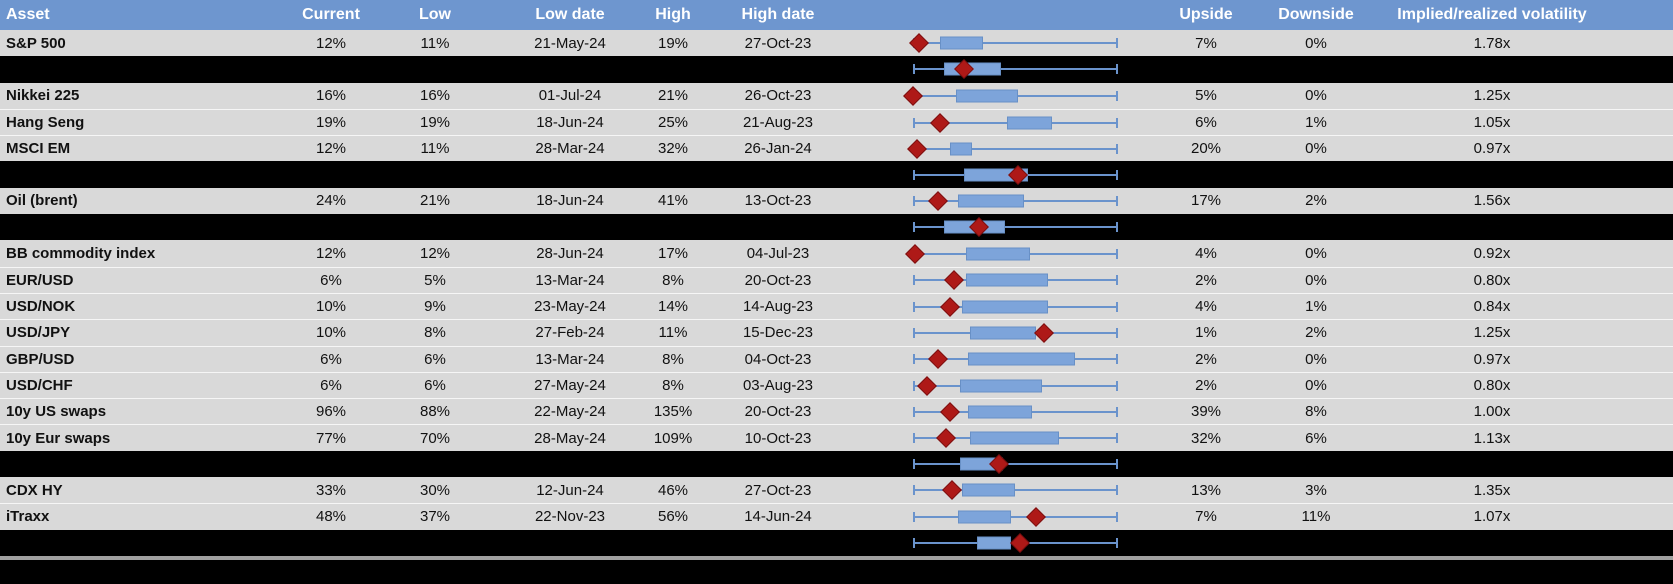  I want to click on asset-name: Oil (brent), so click(42, 201).